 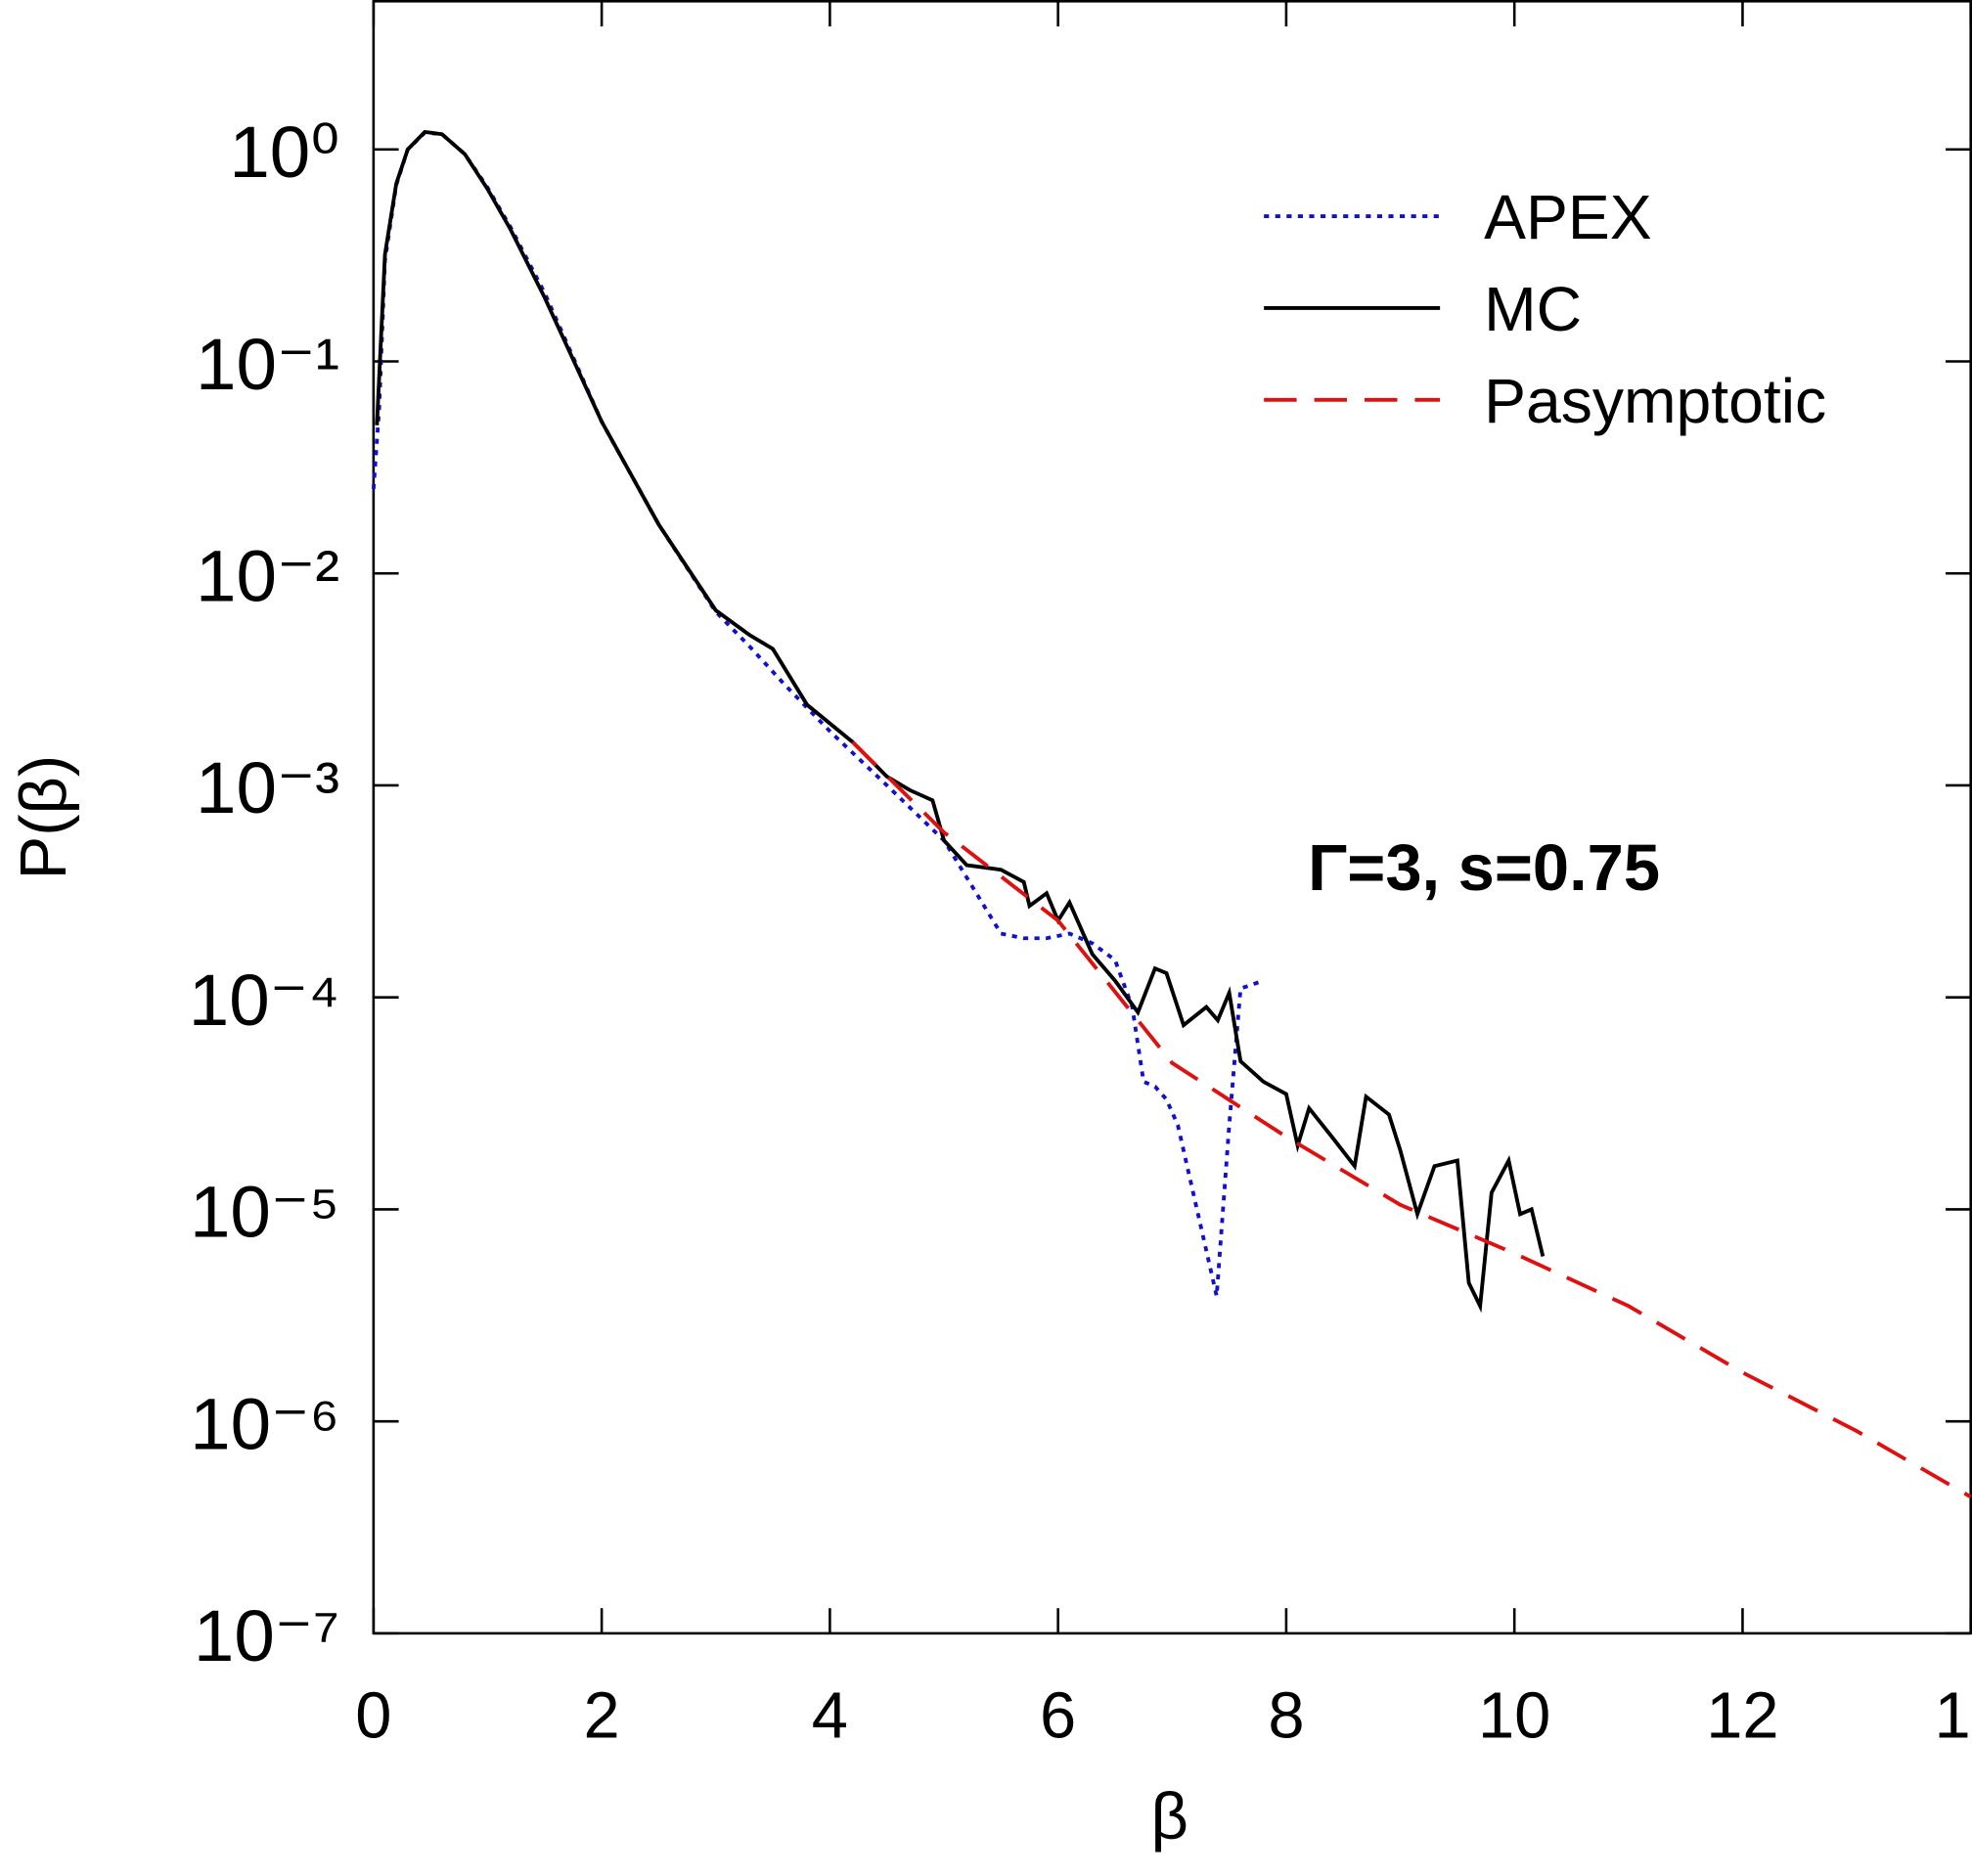 What do you see at coordinates (1567, 217) in the screenshot?
I see `legend-label: APEX` at bounding box center [1567, 217].